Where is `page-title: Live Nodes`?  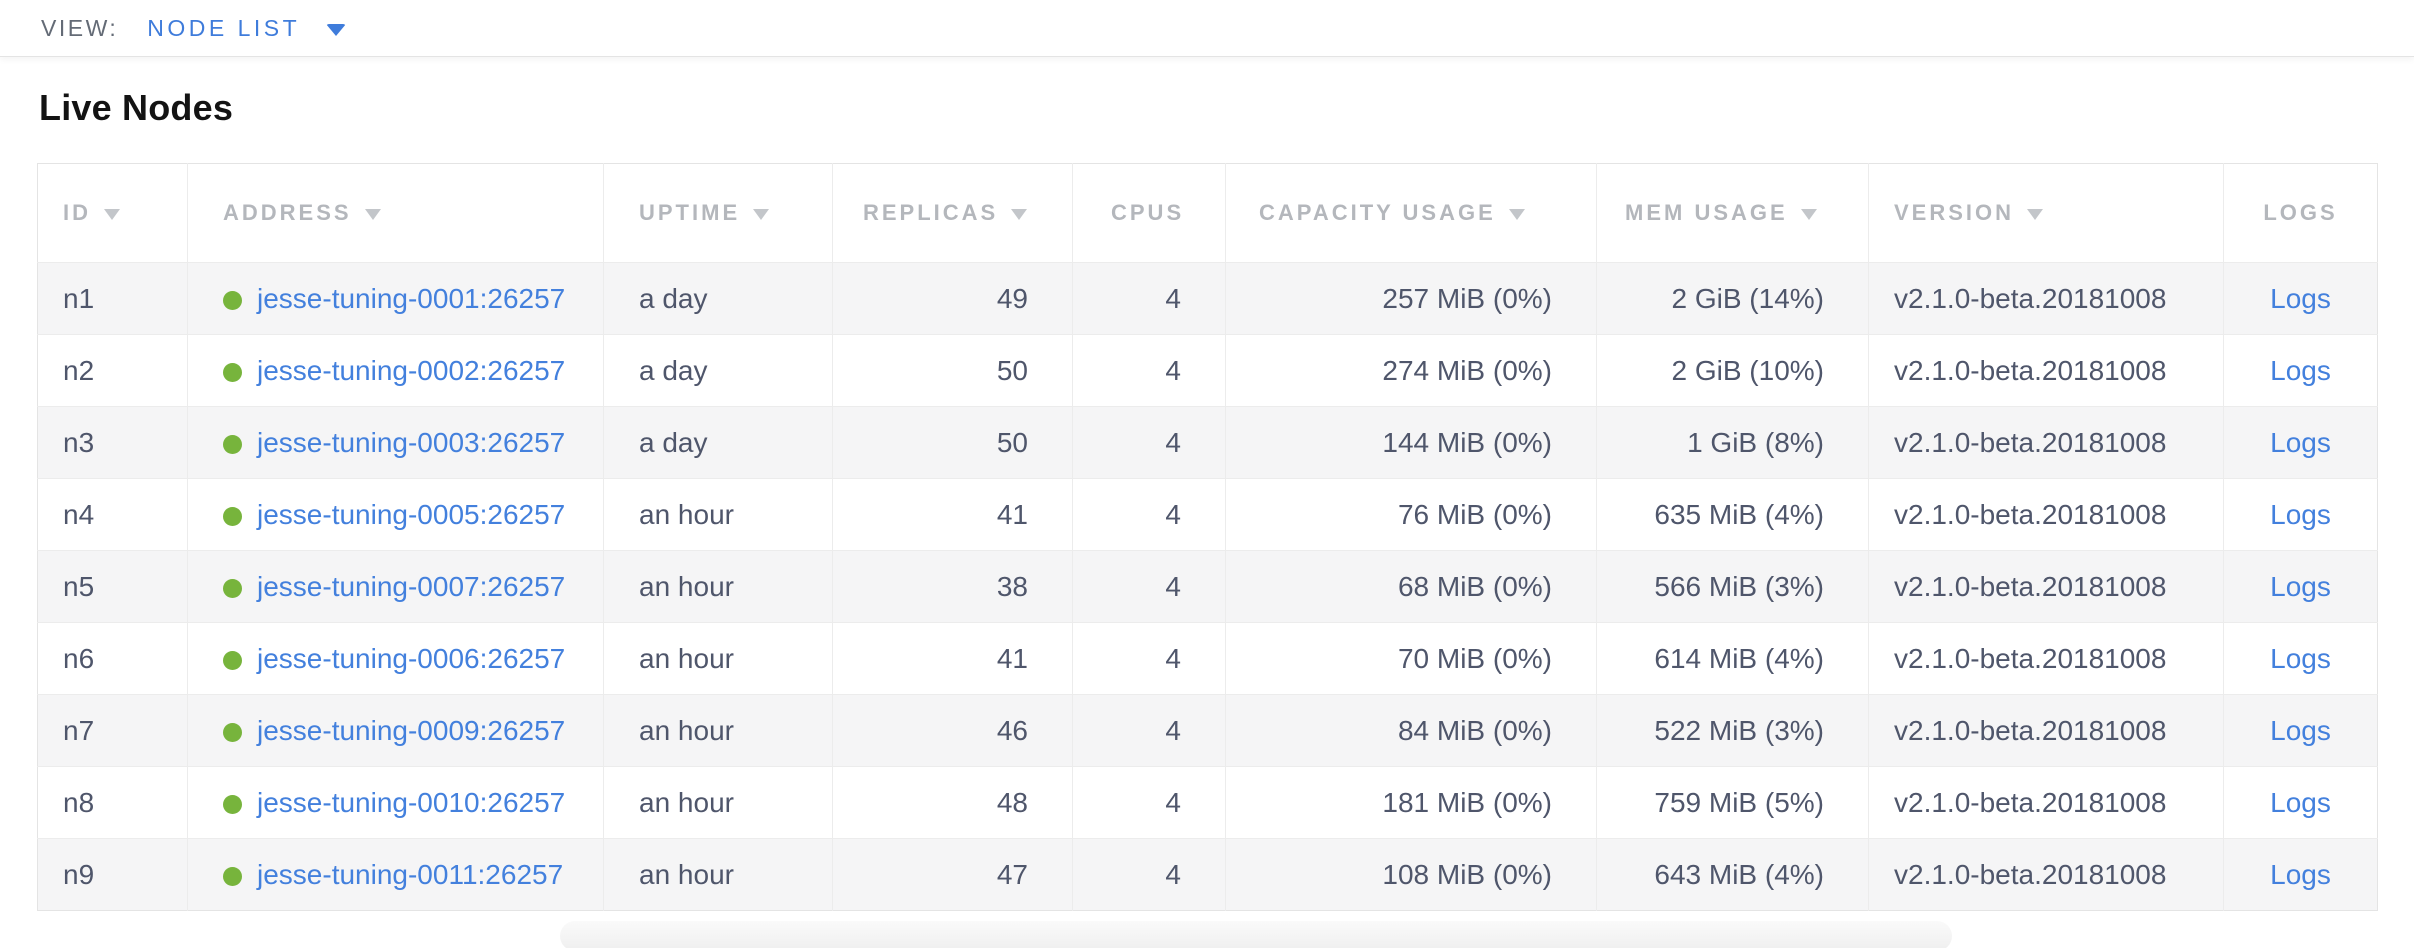
page-title: Live Nodes is located at coordinates (136, 107).